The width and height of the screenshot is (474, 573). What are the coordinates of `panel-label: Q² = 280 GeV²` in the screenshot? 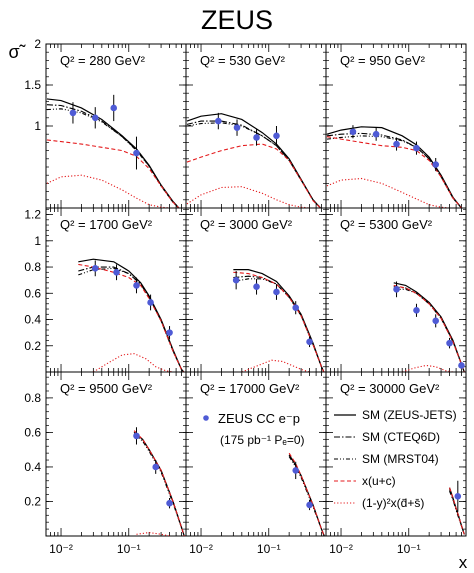 It's located at (103, 60).